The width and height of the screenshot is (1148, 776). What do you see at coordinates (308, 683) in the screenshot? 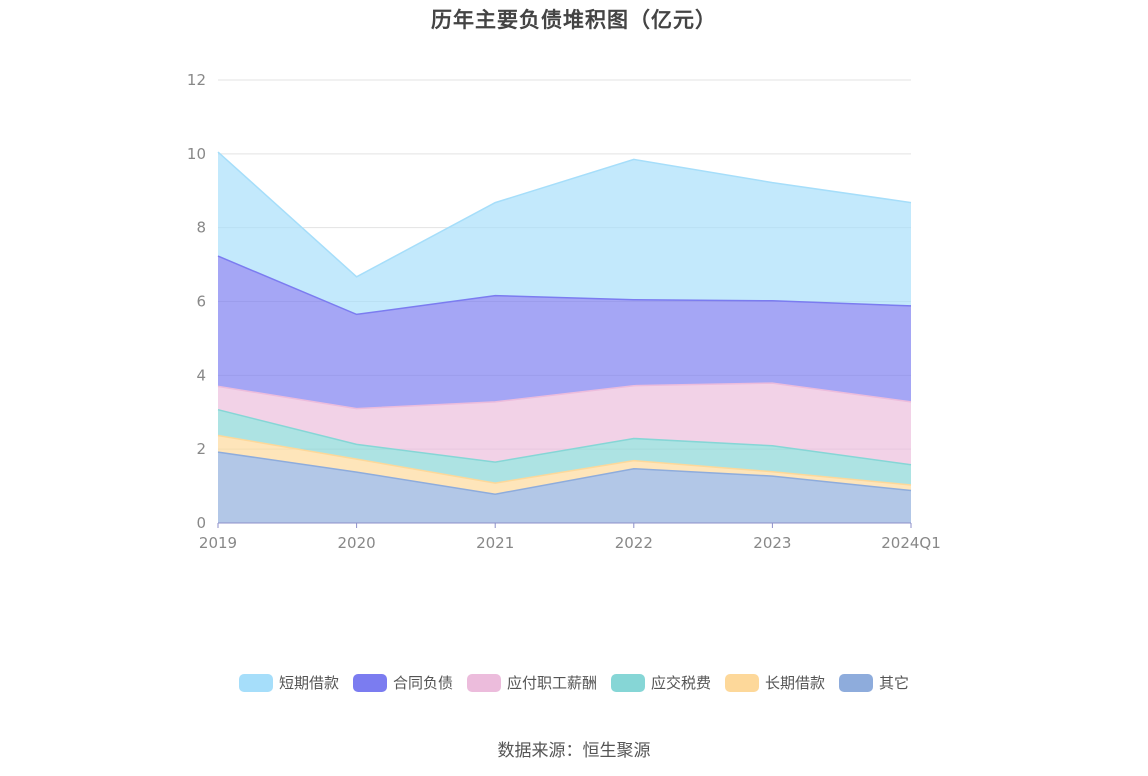
I see `legend-label: 短期借款` at bounding box center [308, 683].